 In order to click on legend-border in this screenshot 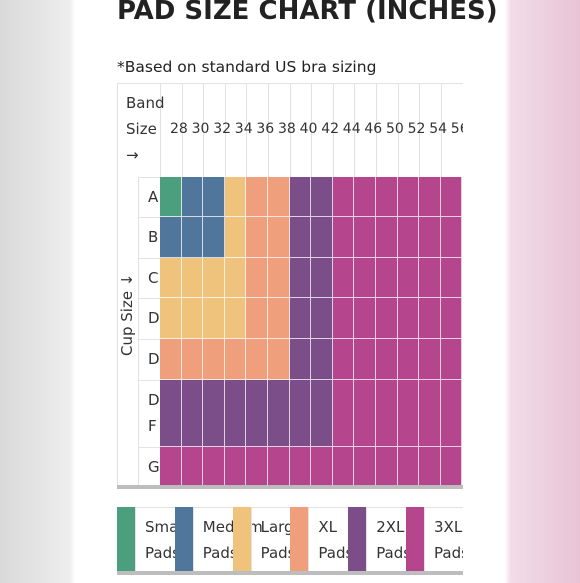, I will do `click(290, 507)`.